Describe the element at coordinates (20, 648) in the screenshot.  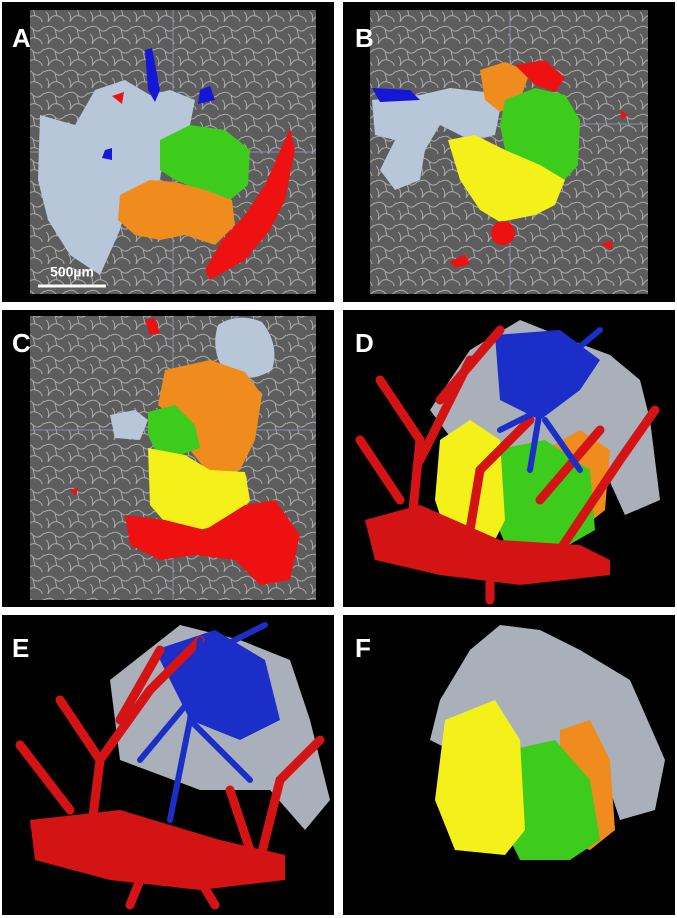
I see `panel-label: E` at that location.